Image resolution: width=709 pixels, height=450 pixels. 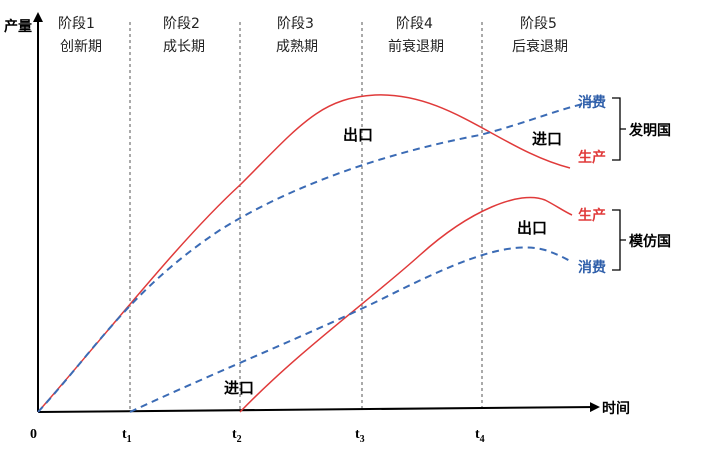 What do you see at coordinates (76, 24) in the screenshot?
I see `stage-1-name: 阶段1` at bounding box center [76, 24].